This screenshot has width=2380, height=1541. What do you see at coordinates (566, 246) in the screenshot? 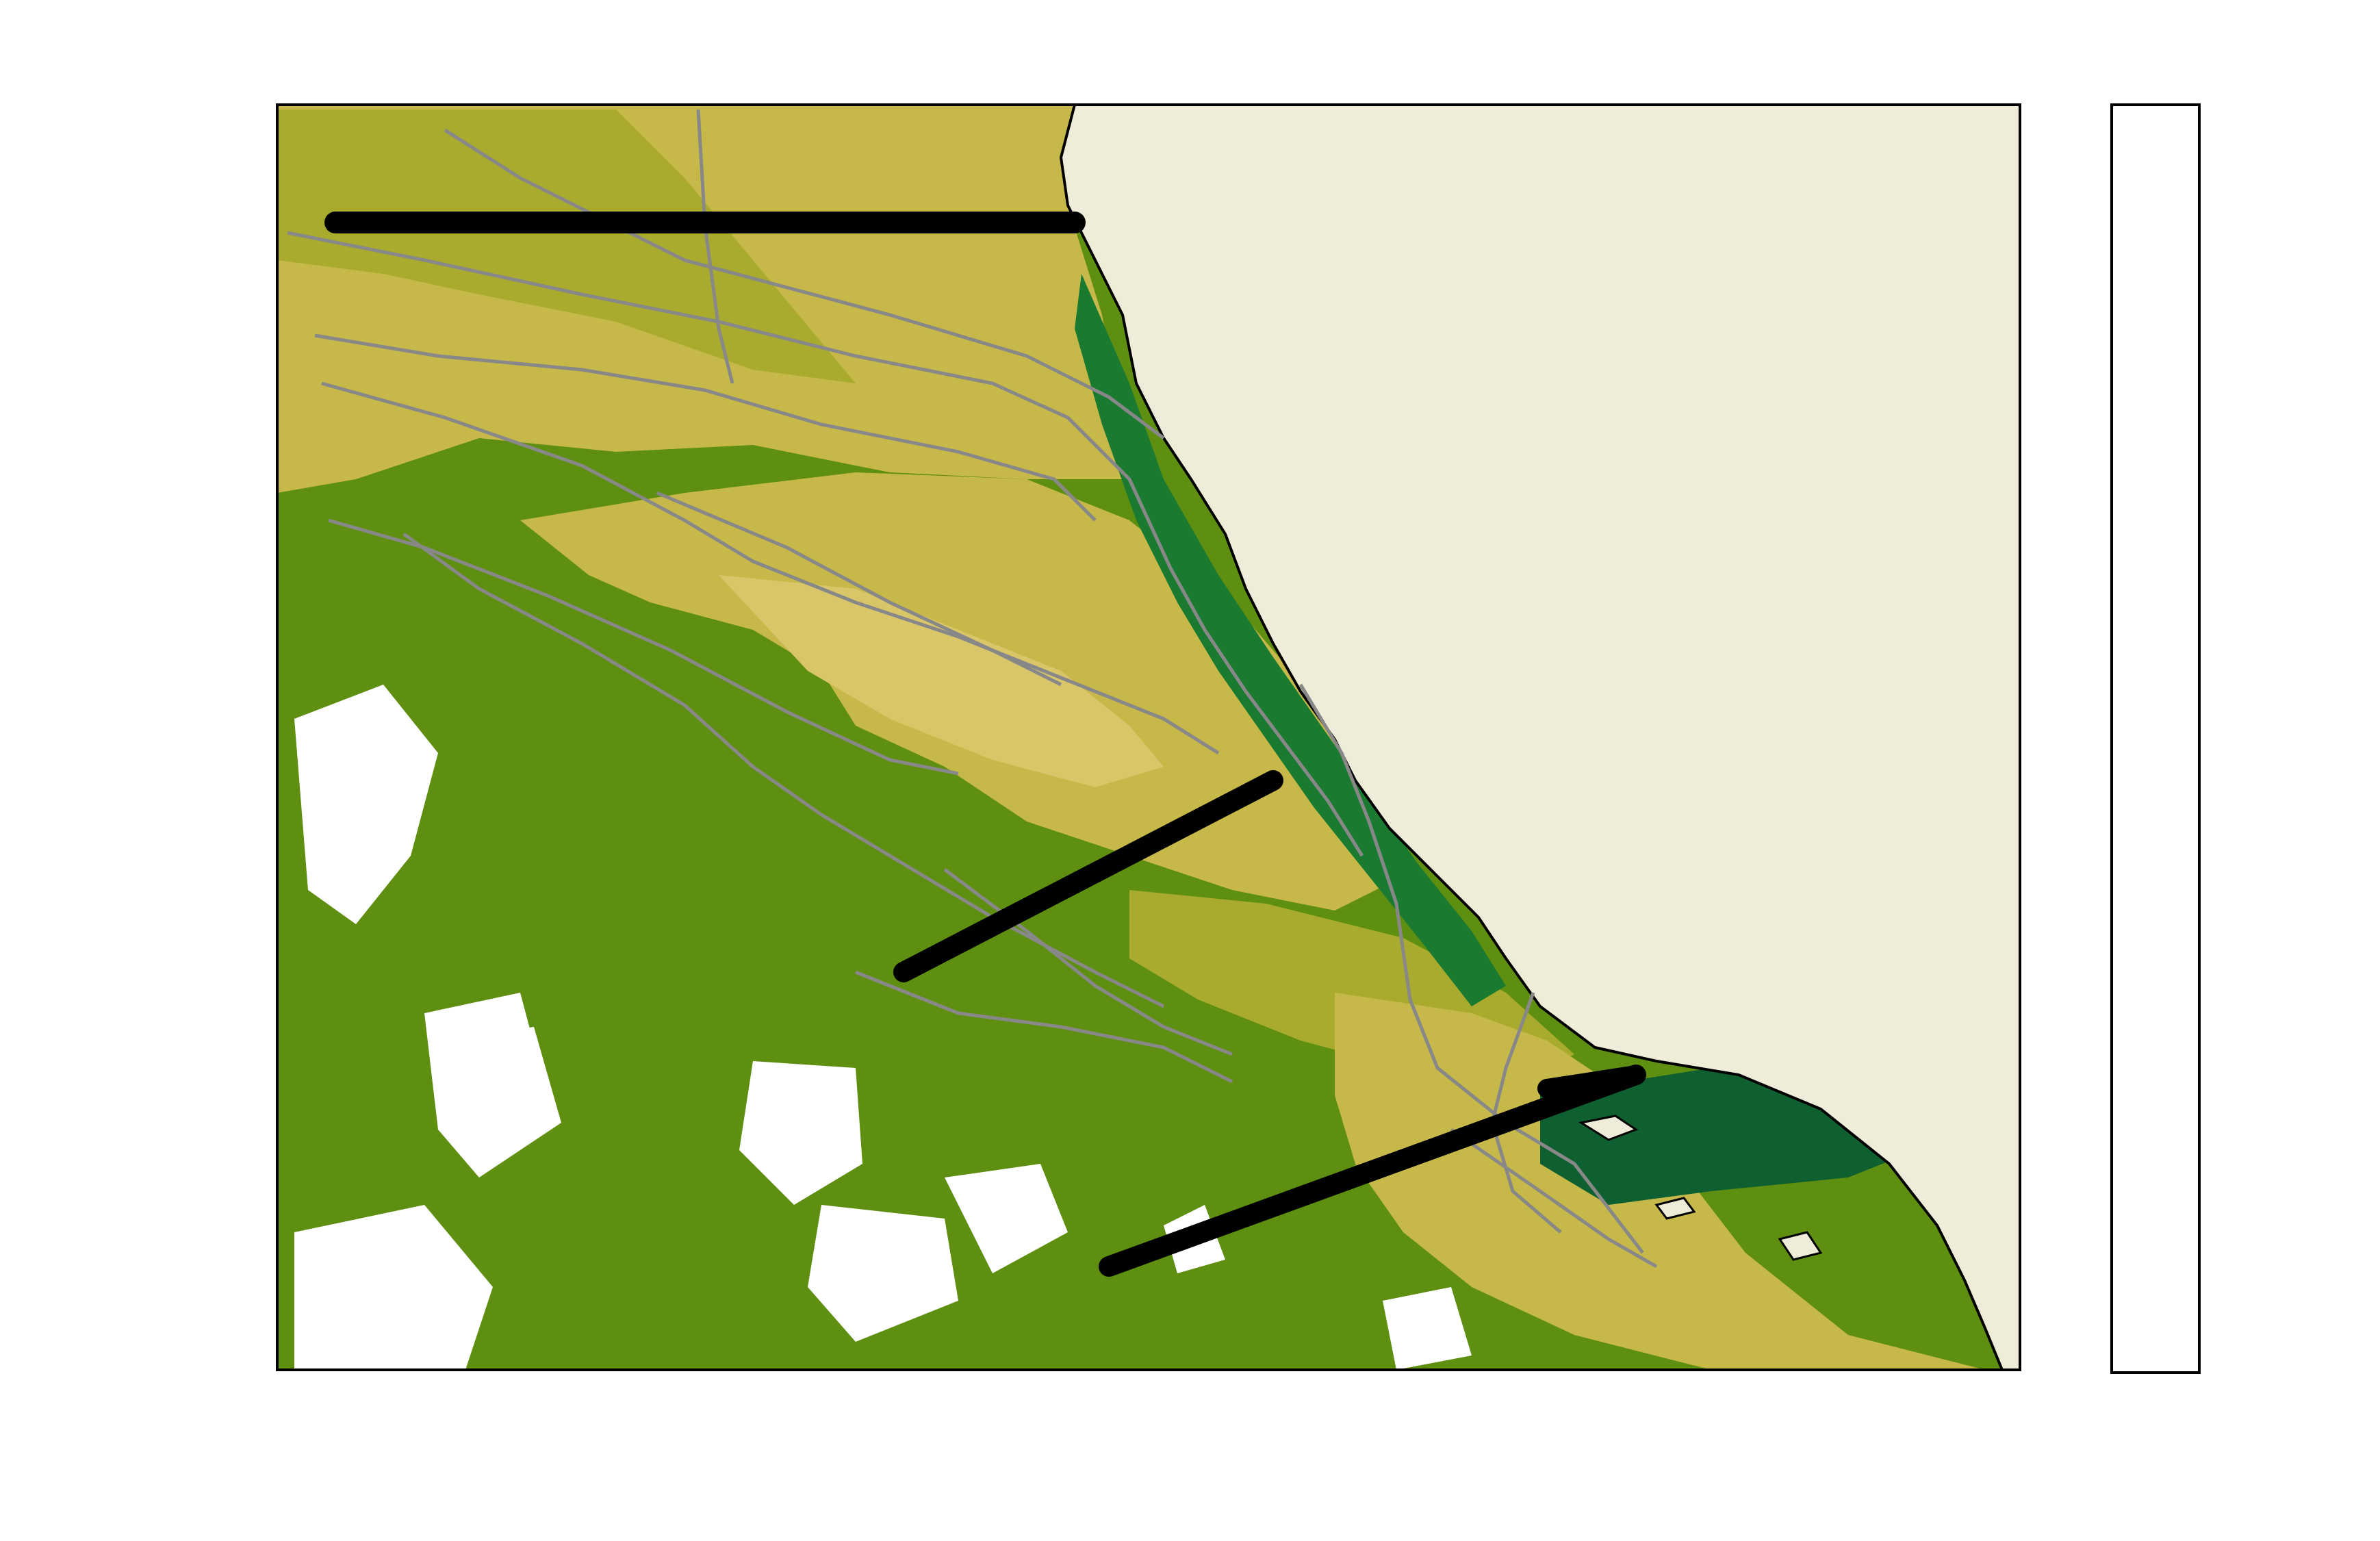
I see `field-patch-north-dark` at bounding box center [566, 246].